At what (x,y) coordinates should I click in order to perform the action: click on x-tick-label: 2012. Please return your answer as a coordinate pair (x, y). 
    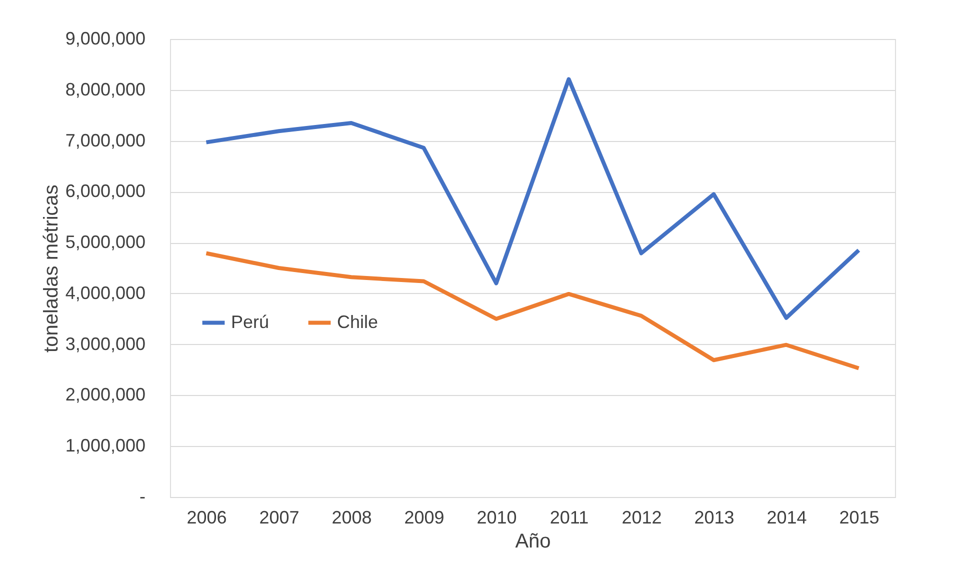
    Looking at the image, I should click on (642, 518).